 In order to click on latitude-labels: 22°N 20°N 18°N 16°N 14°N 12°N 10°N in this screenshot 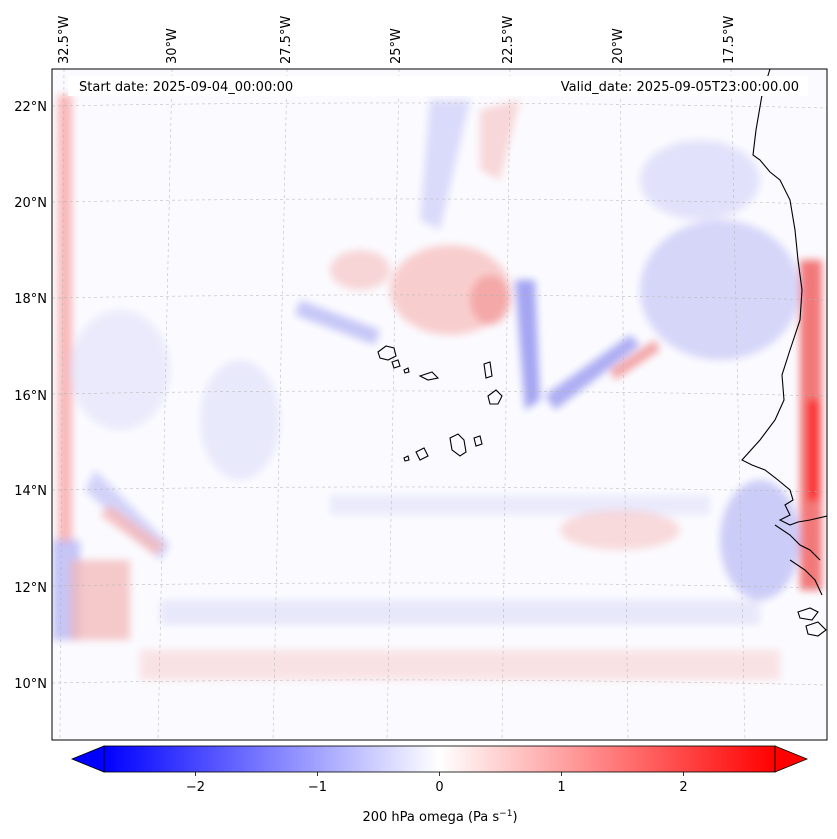, I will do `click(30, 396)`.